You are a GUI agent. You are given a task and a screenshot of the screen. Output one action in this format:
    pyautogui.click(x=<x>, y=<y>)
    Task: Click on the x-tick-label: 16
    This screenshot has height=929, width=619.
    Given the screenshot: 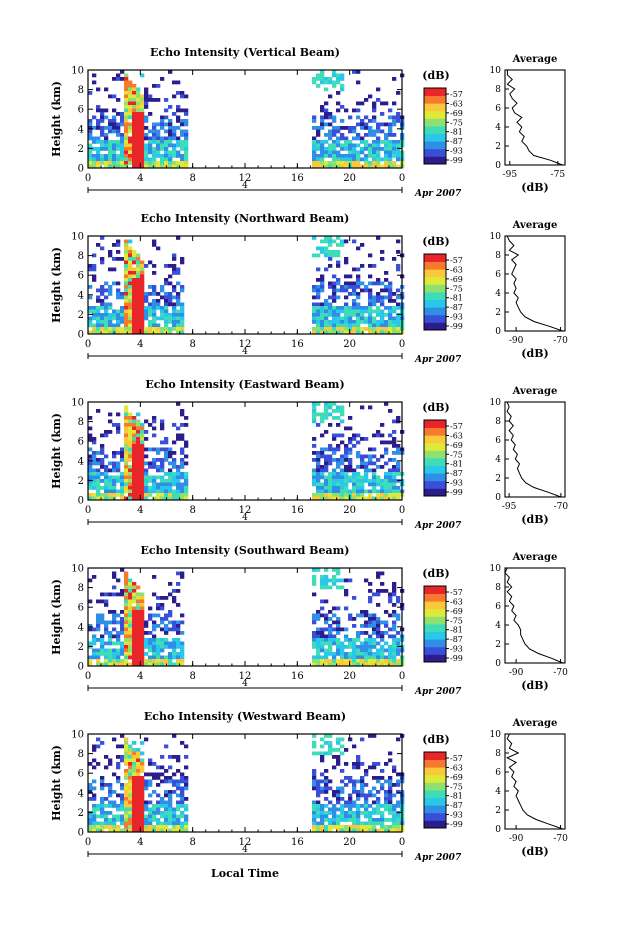 What is the action you would take?
    pyautogui.click(x=297, y=510)
    